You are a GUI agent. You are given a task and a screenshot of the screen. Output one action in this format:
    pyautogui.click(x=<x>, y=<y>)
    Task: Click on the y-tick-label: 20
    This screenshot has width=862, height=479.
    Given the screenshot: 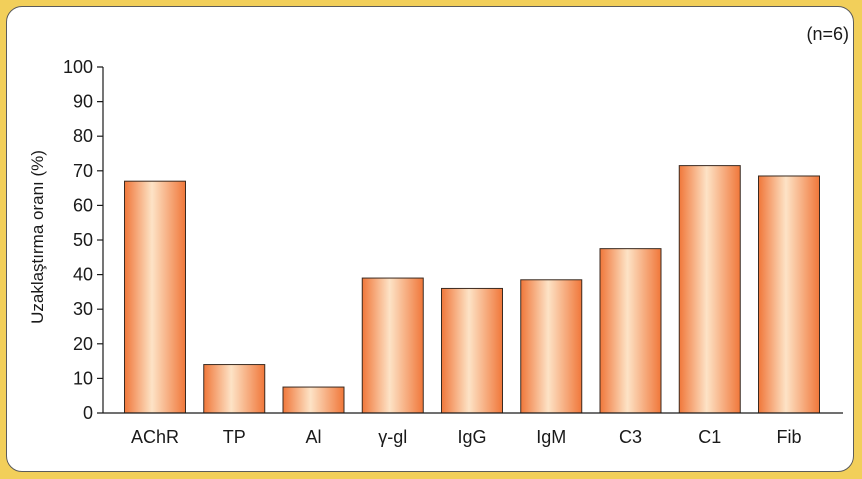 What is the action you would take?
    pyautogui.click(x=83, y=344)
    